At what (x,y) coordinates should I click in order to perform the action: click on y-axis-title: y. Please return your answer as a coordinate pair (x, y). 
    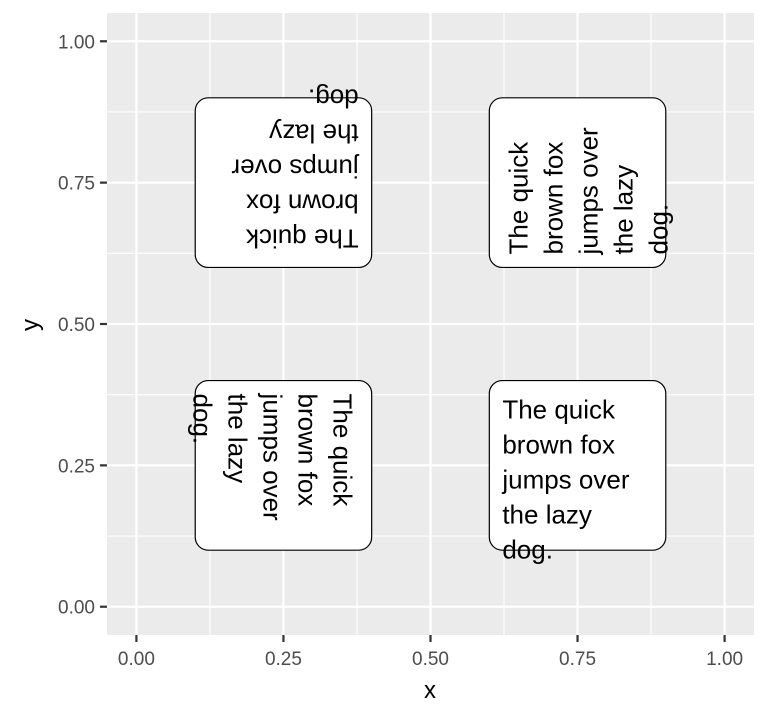
    Looking at the image, I should click on (30, 325).